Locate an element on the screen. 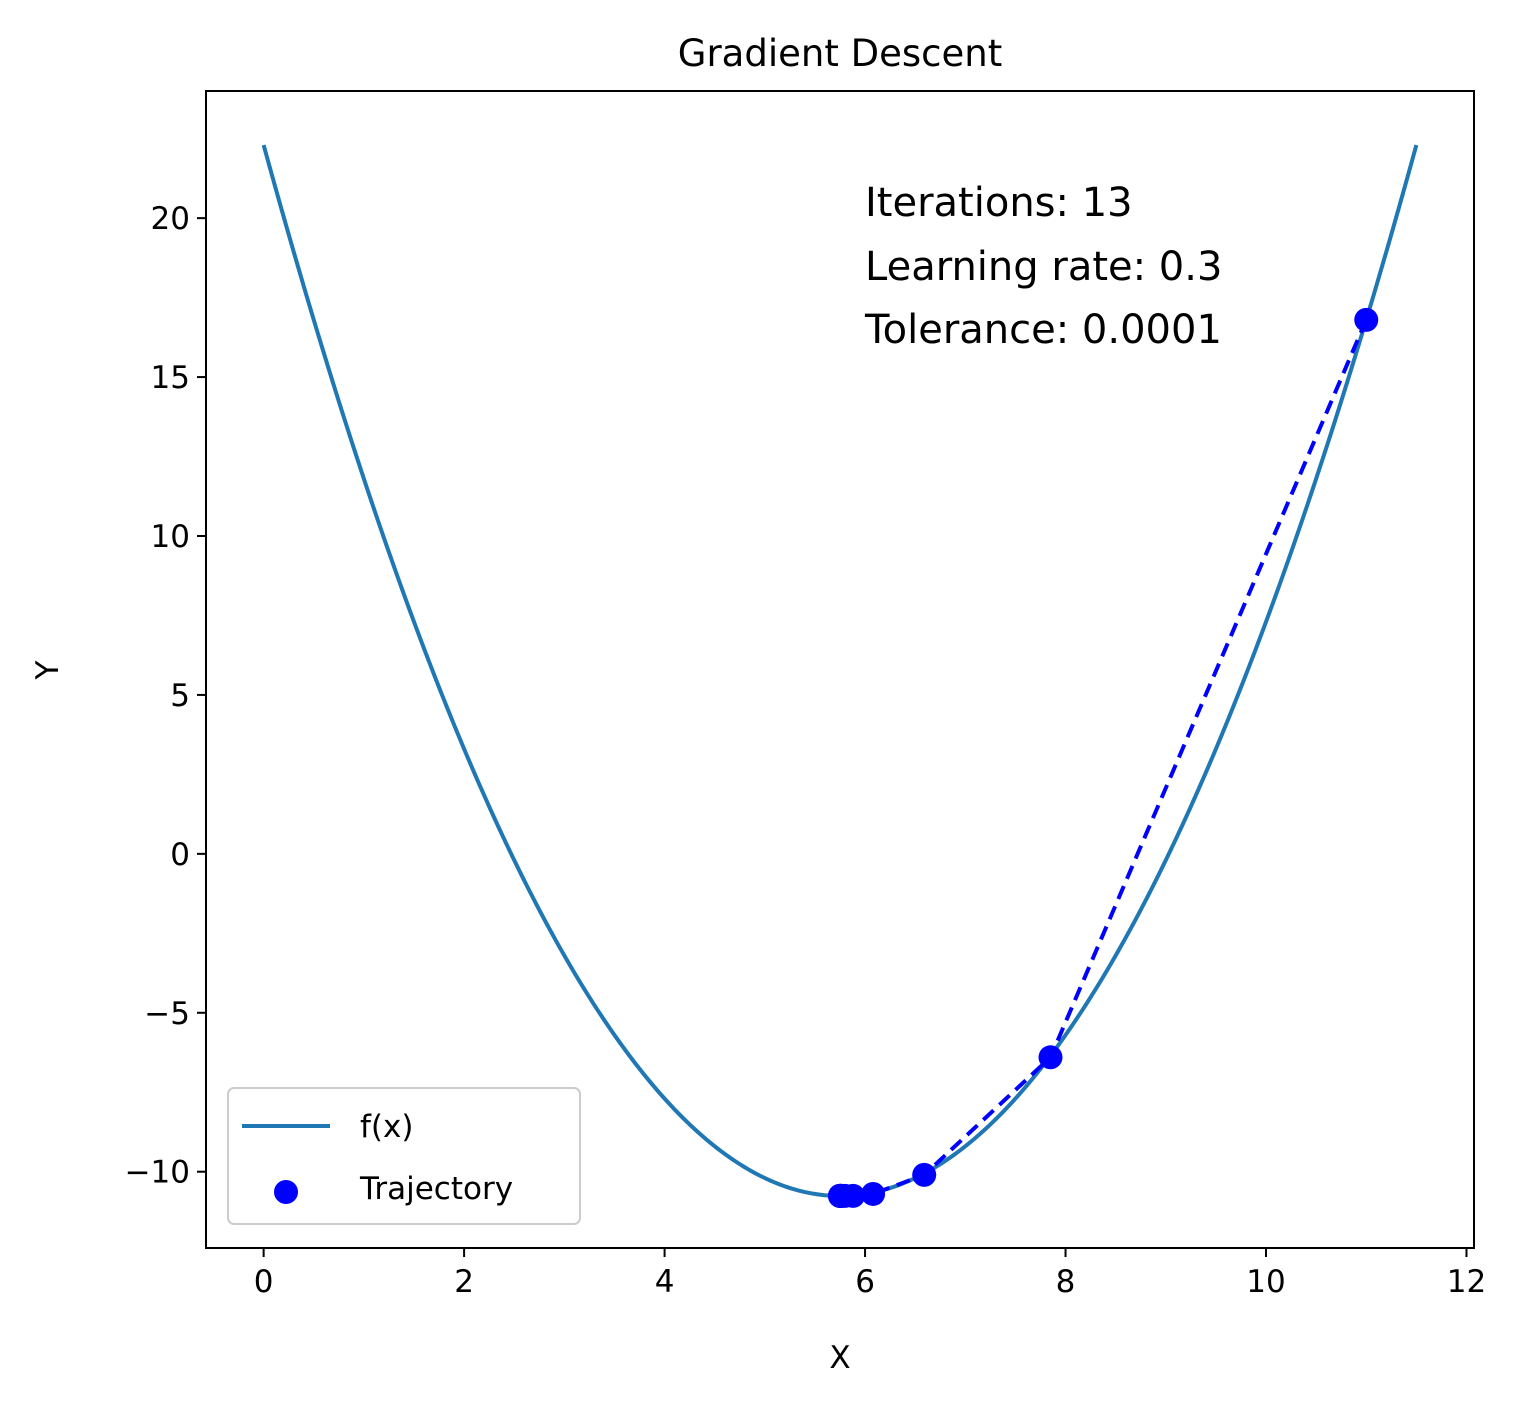 This screenshot has width=1522, height=1407. x-tick-label: 0 is located at coordinates (264, 1282).